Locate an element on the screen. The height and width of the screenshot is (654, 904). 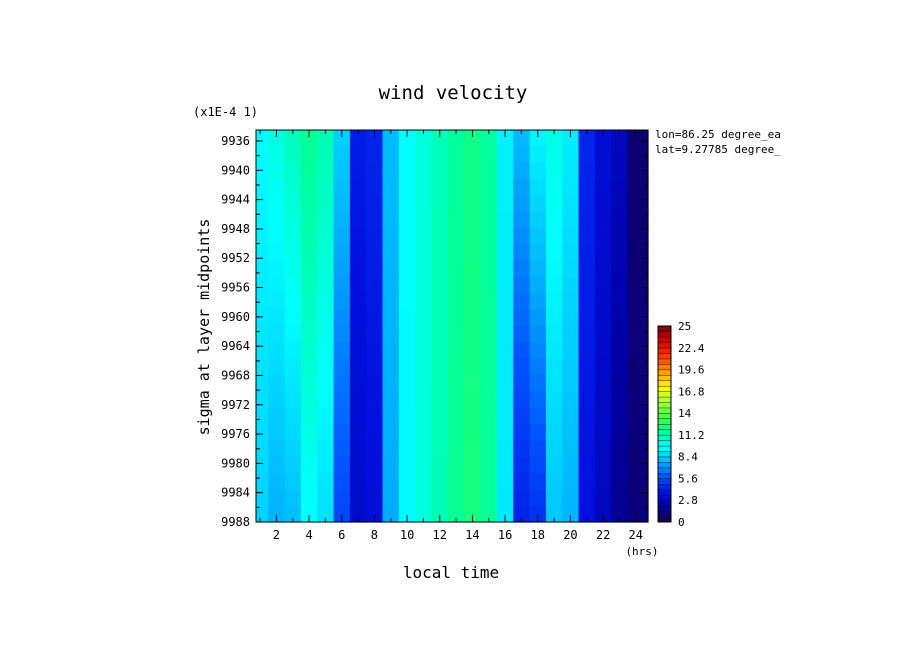
x-tick-label: 12 is located at coordinates (440, 535).